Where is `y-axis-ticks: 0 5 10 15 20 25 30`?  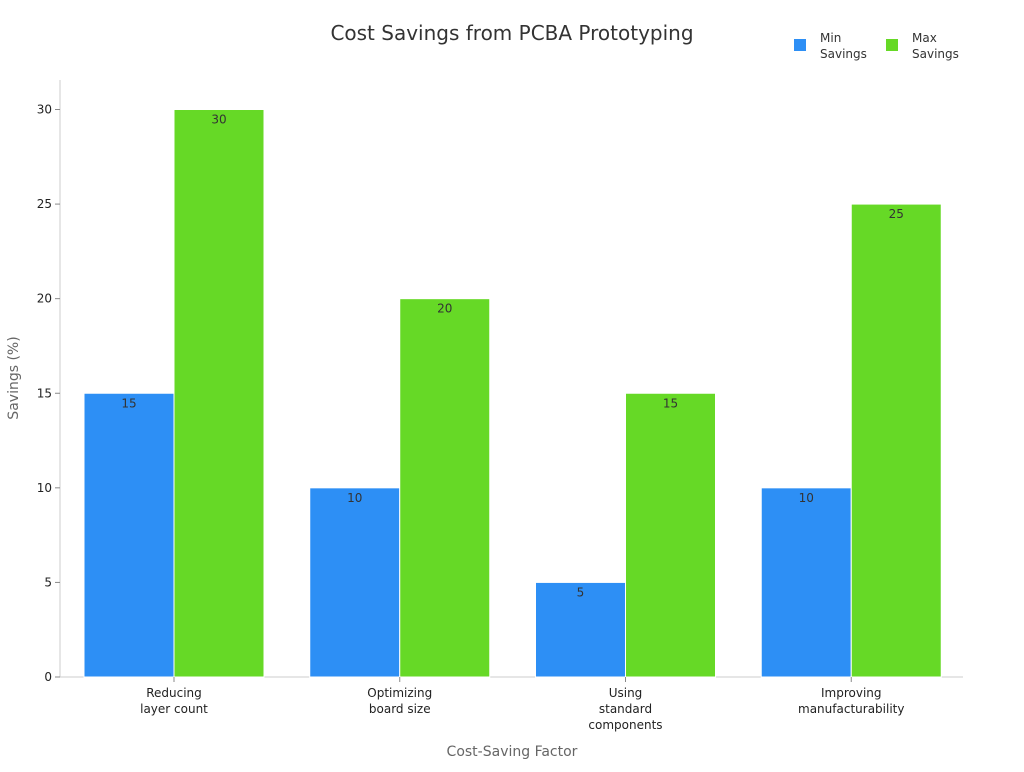
y-axis-ticks: 0 5 10 15 20 25 30 is located at coordinates (48, 393).